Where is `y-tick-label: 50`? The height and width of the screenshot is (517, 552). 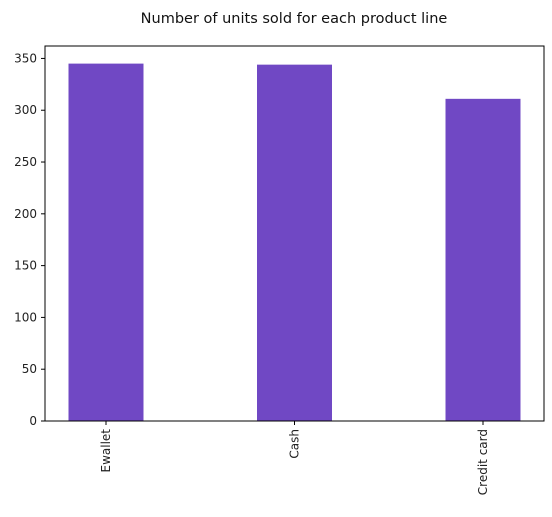
y-tick-label: 50 is located at coordinates (29, 369).